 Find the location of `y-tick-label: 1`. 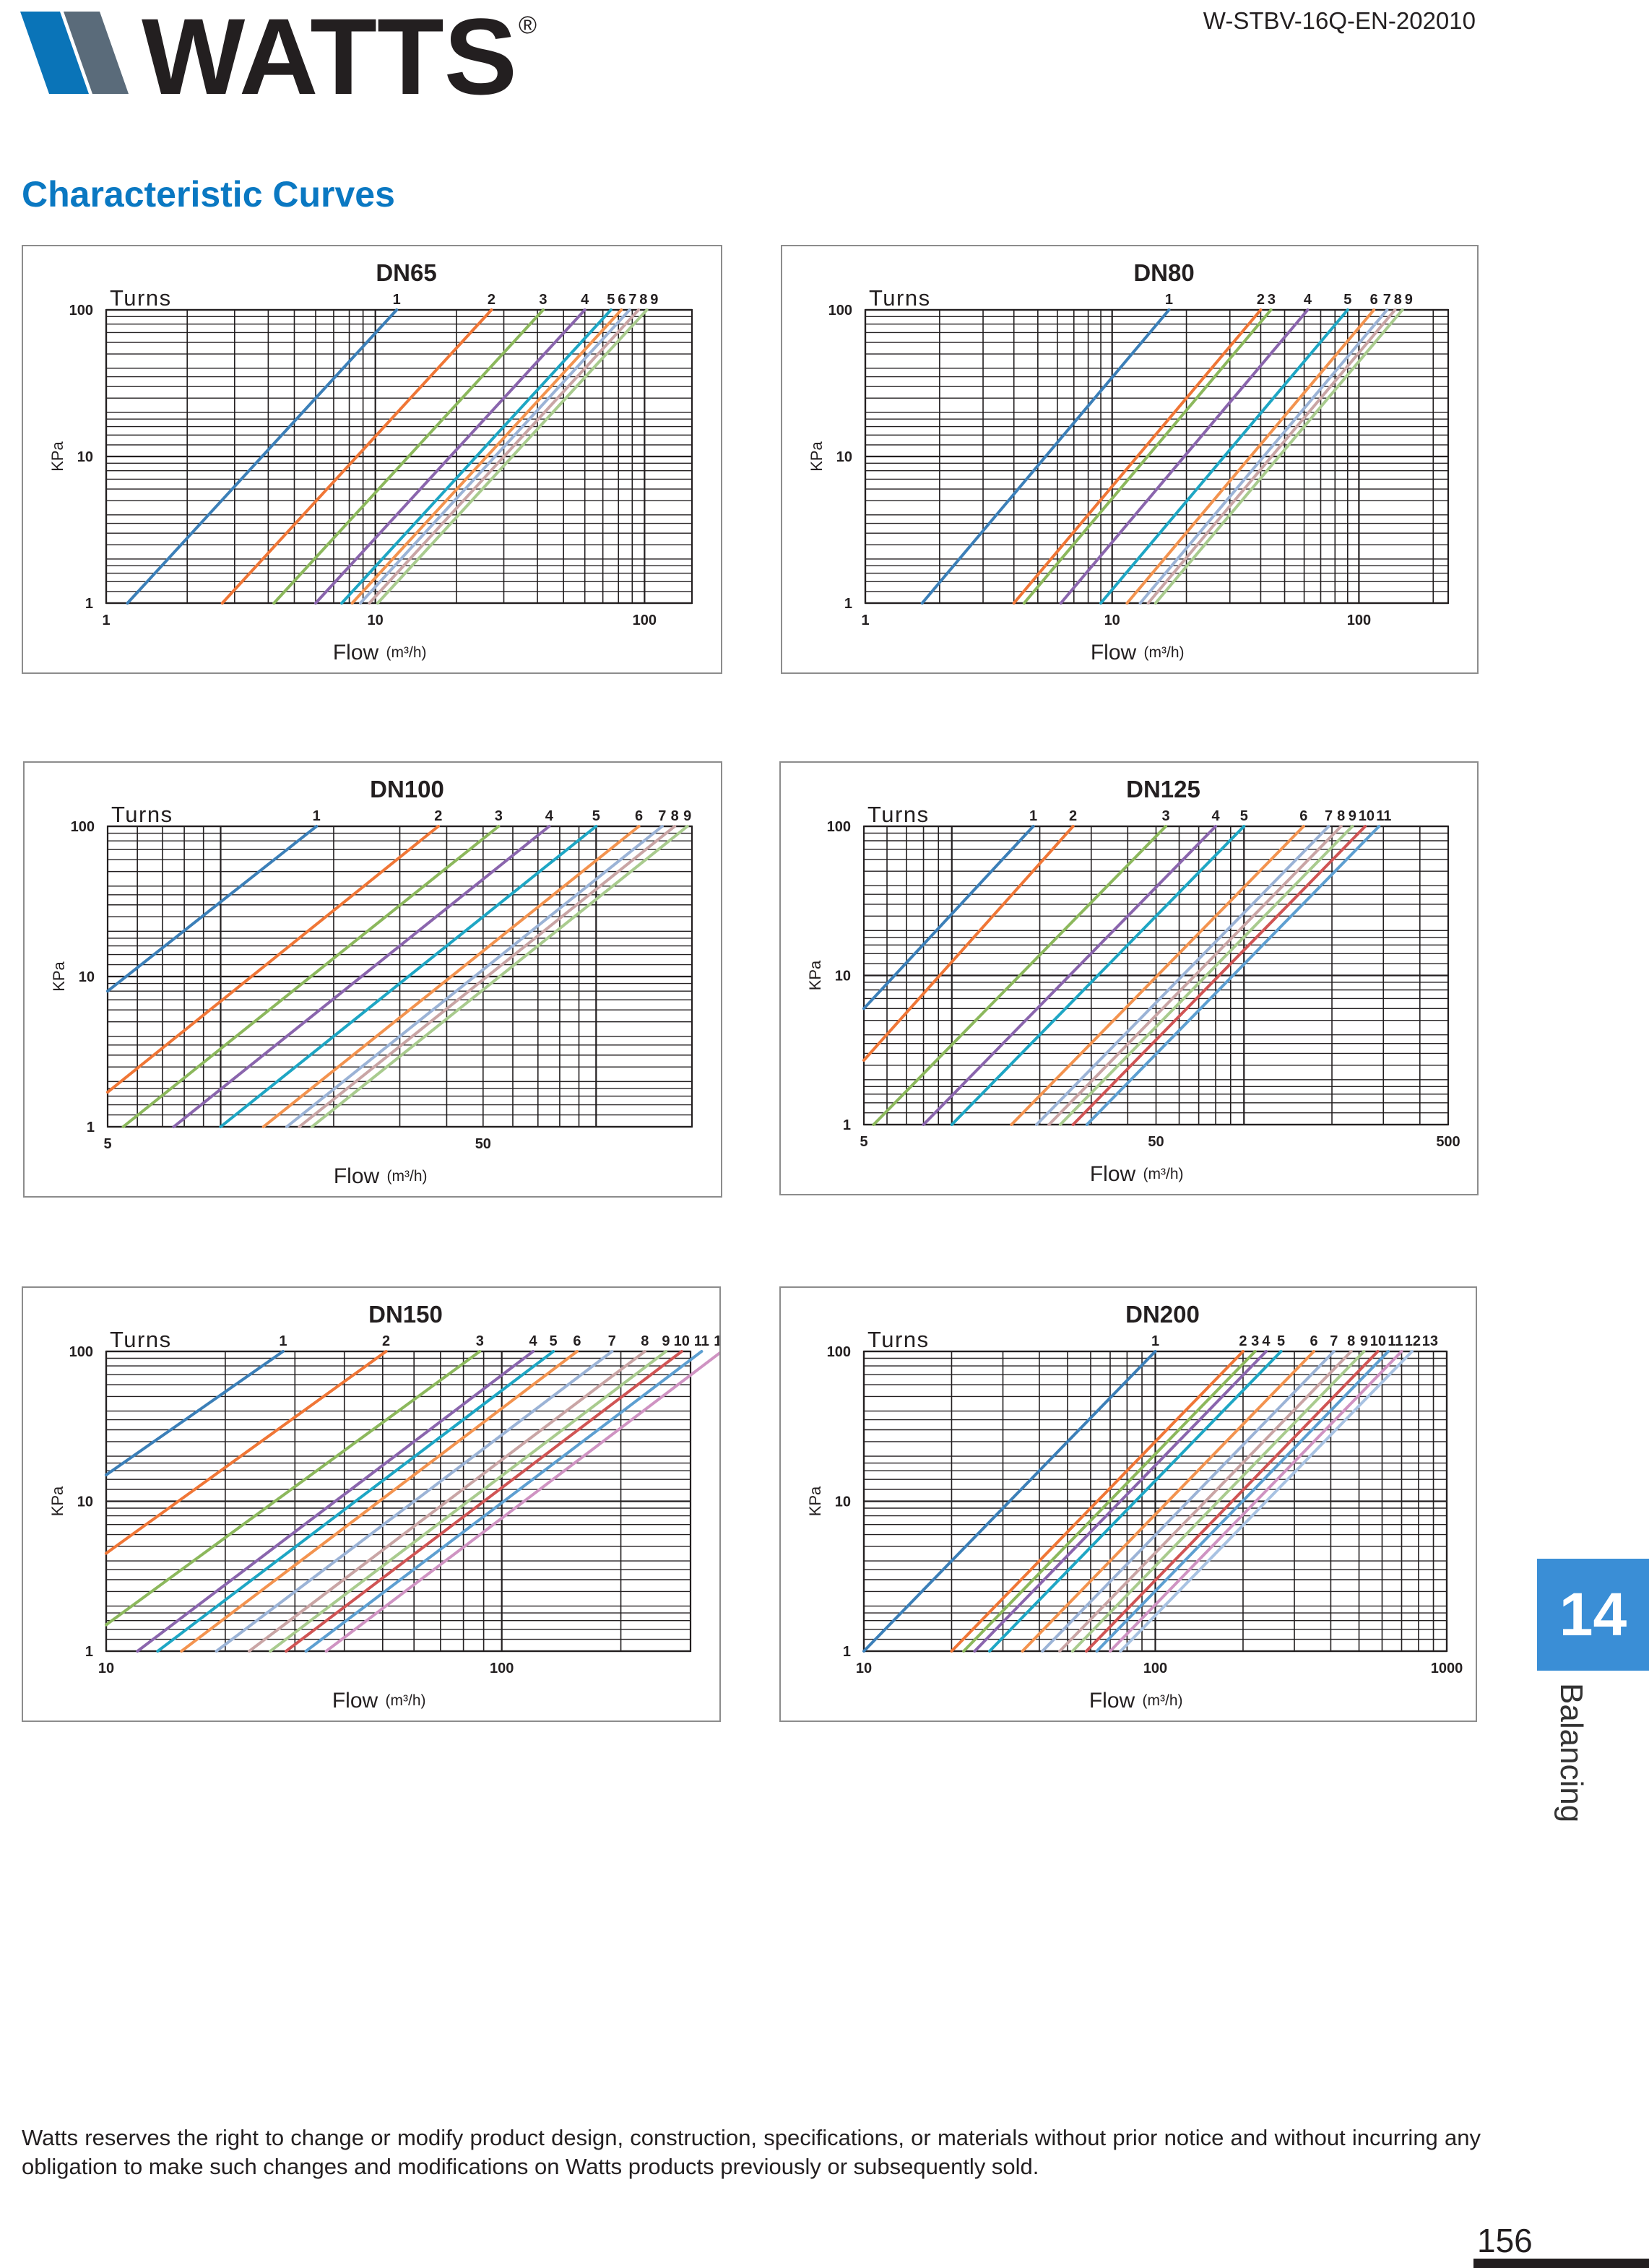

y-tick-label: 1 is located at coordinates (89, 604).